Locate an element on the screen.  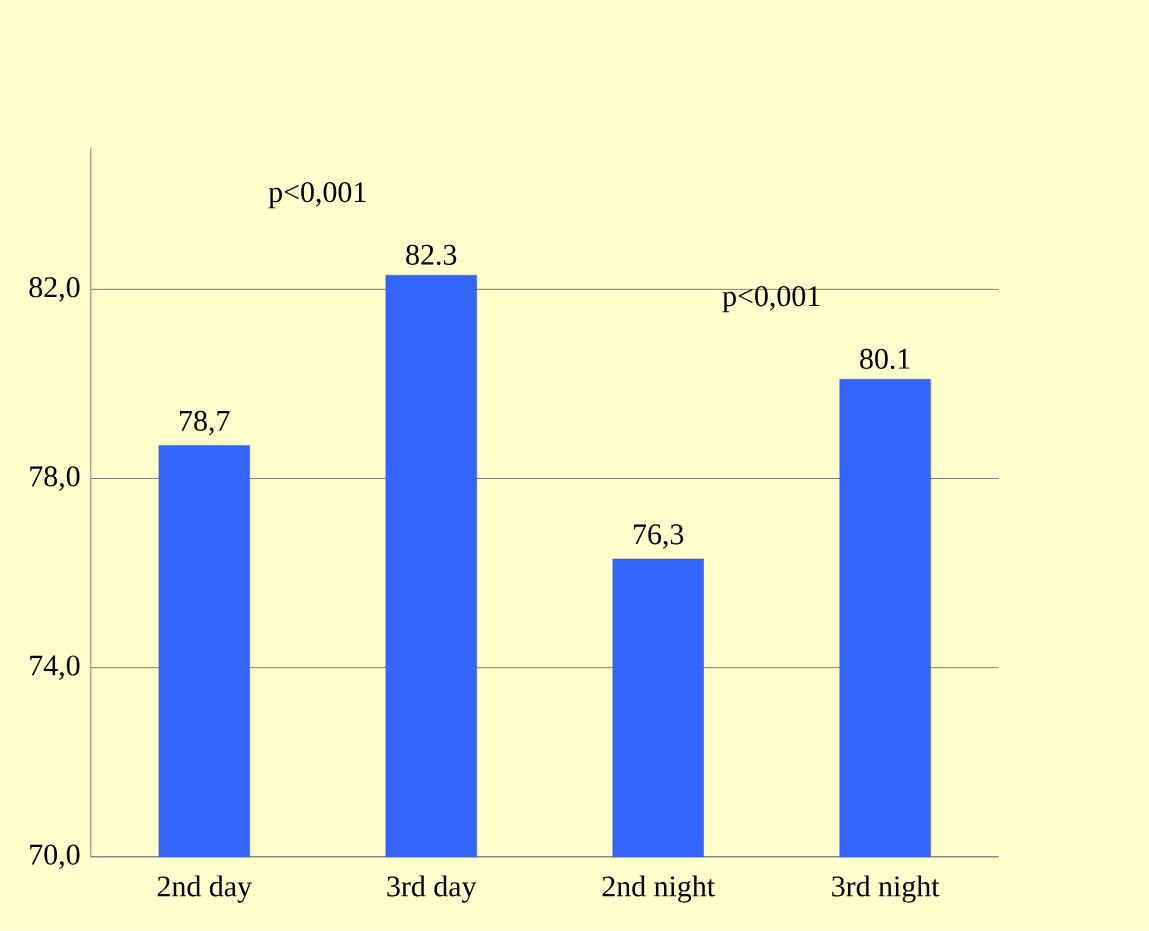
x-tick-label: 2nd day is located at coordinates (204, 889).